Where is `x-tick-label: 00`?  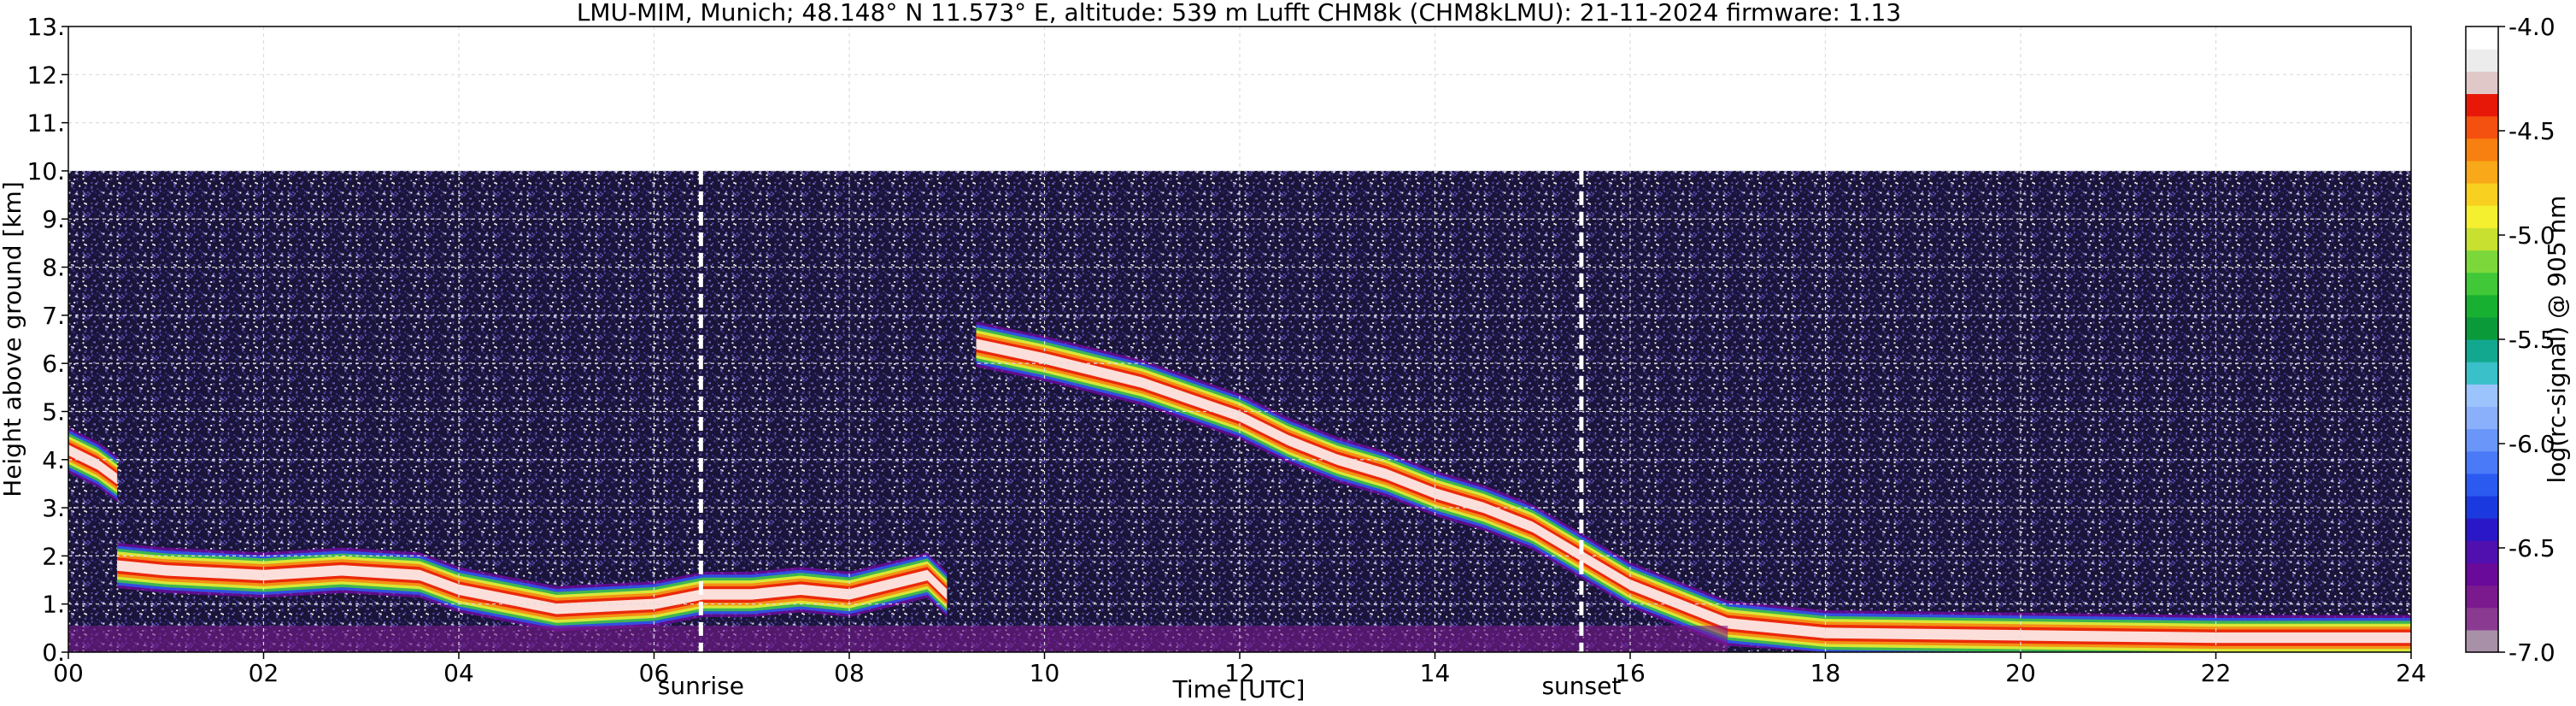 x-tick-label: 00 is located at coordinates (68, 673).